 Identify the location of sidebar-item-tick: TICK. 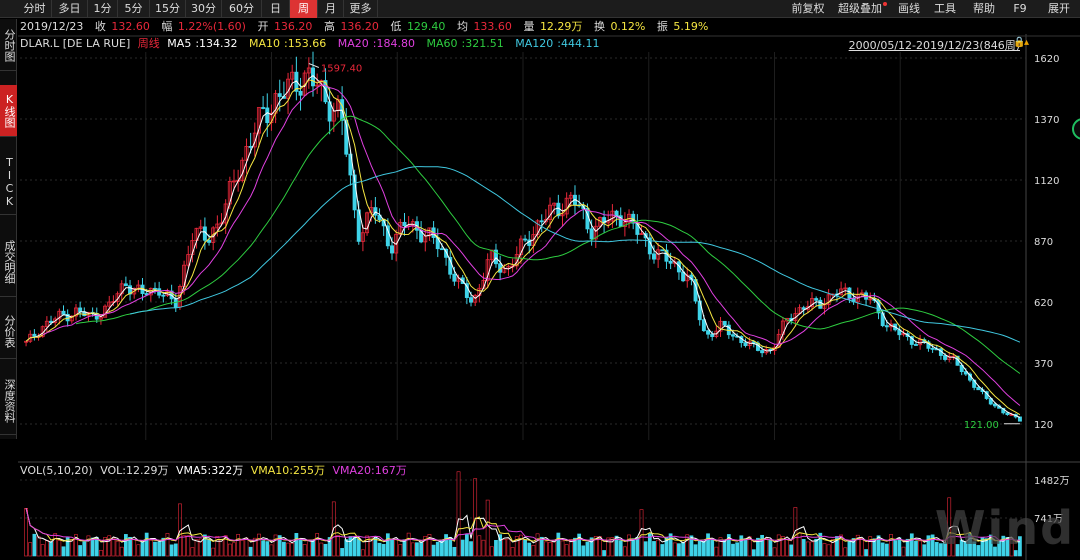
(8, 182).